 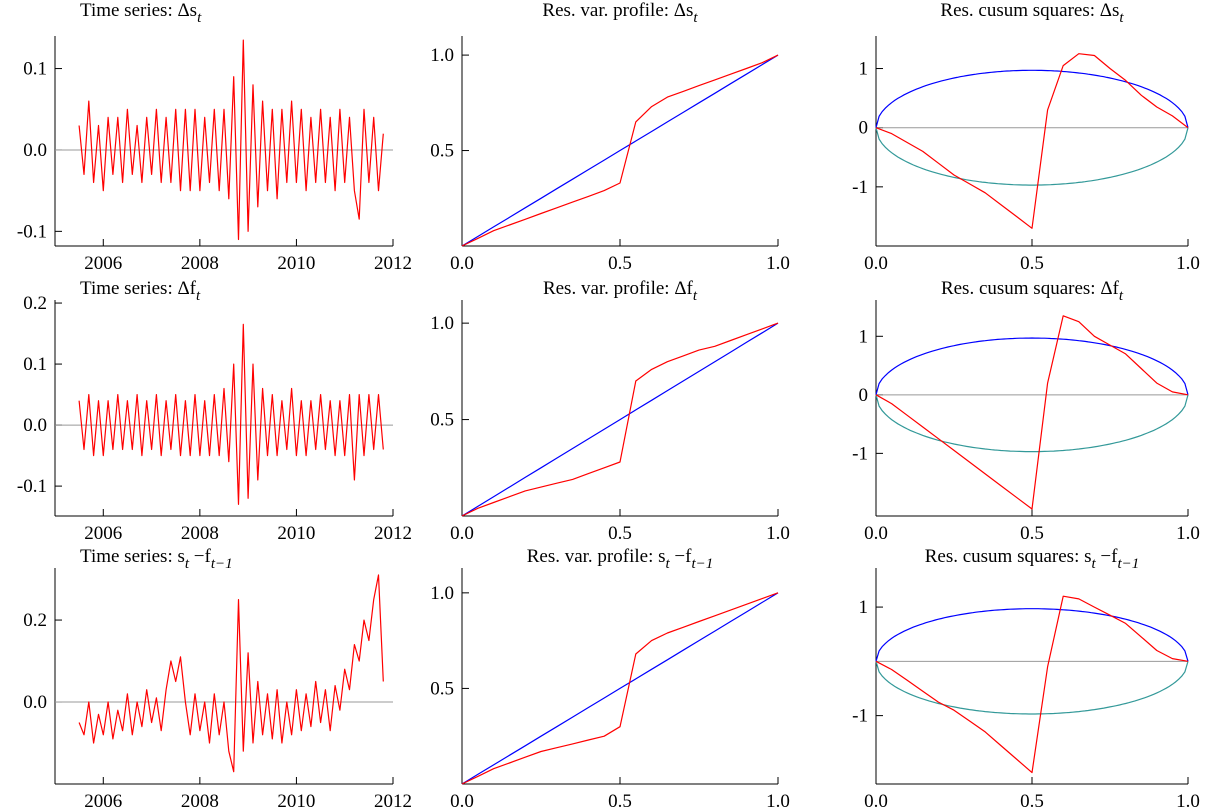 I want to click on panel: Res. cusum squares: Δst -1 0 1 0.0 0.5 1.0, so click(x=1026, y=137).